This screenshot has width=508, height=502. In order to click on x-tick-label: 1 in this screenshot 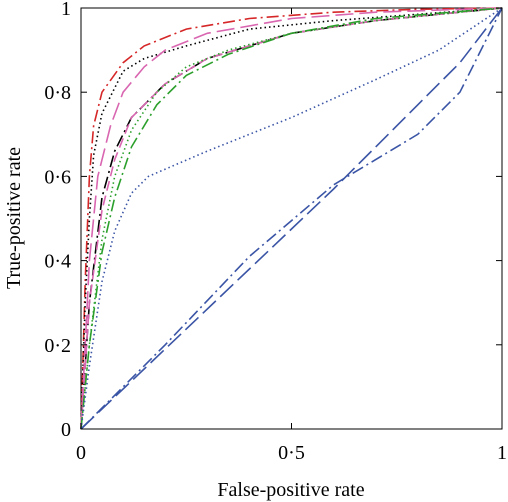, I will do `click(502, 453)`.